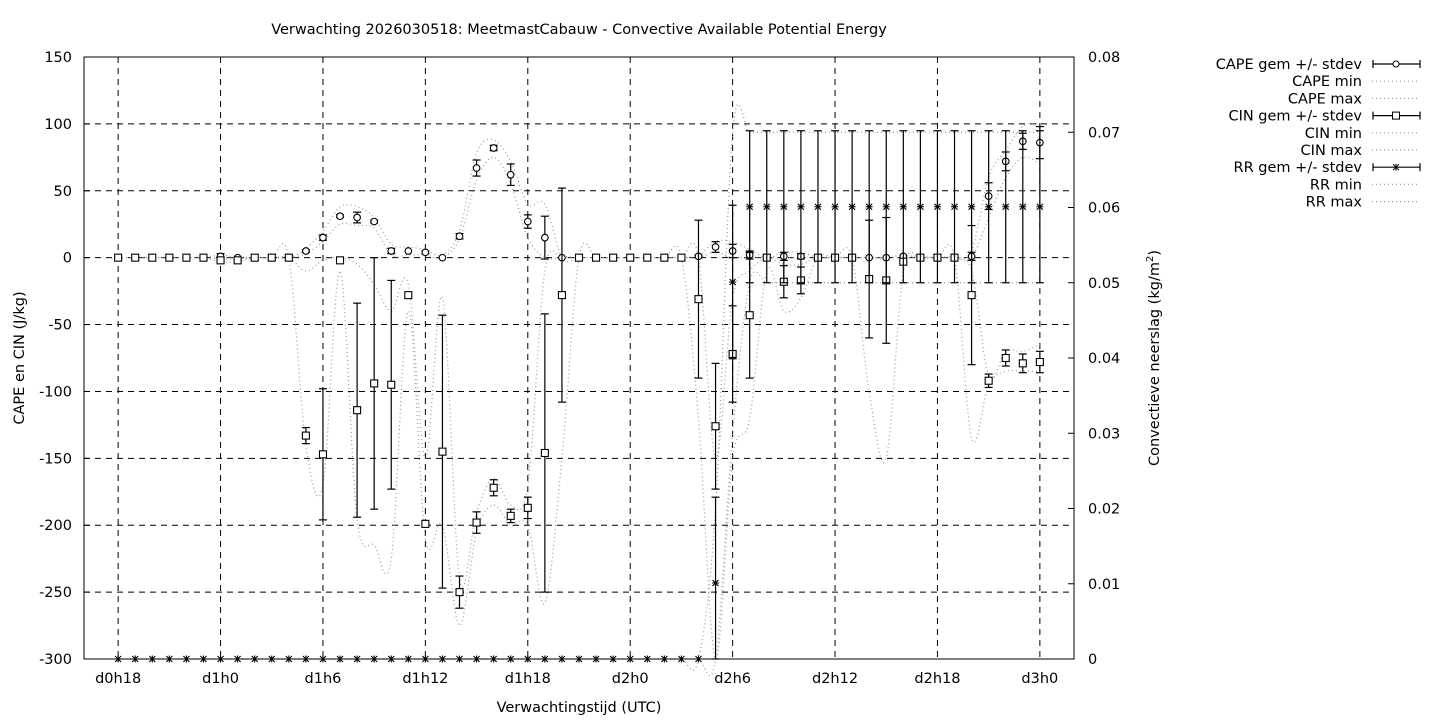  I want to click on x-tick-label: d3h0, so click(1039, 679).